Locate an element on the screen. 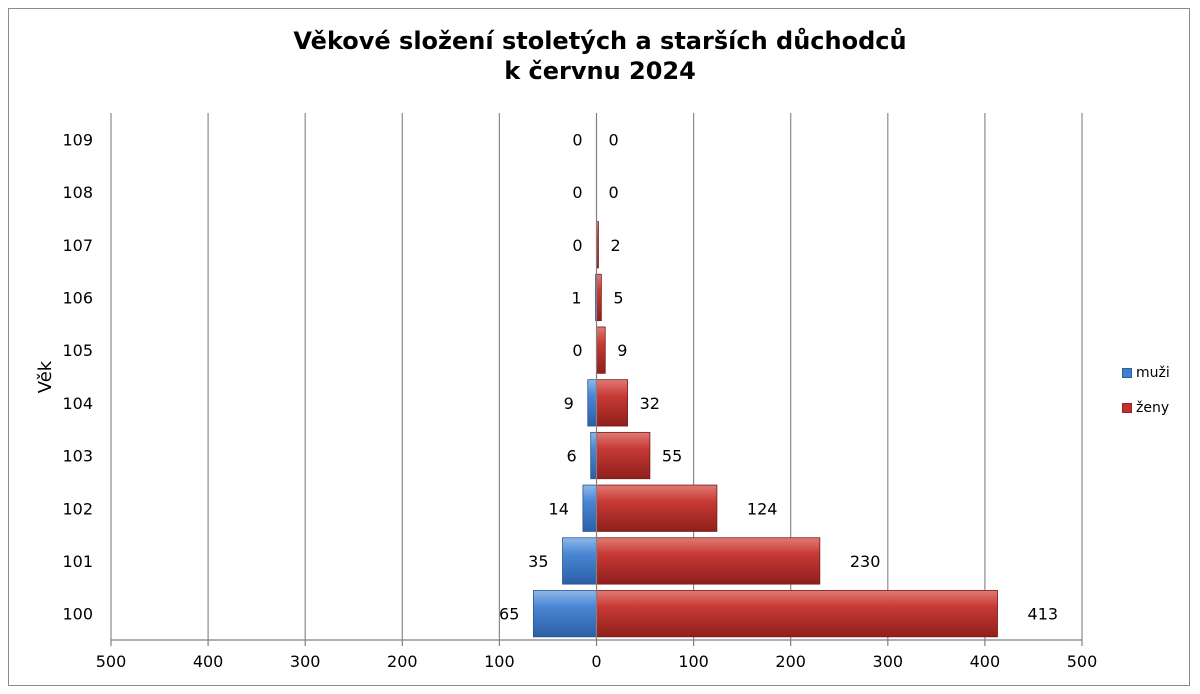 Image resolution: width=1200 pixels, height=694 pixels. data-label-ženy-104: 32 is located at coordinates (650, 403).